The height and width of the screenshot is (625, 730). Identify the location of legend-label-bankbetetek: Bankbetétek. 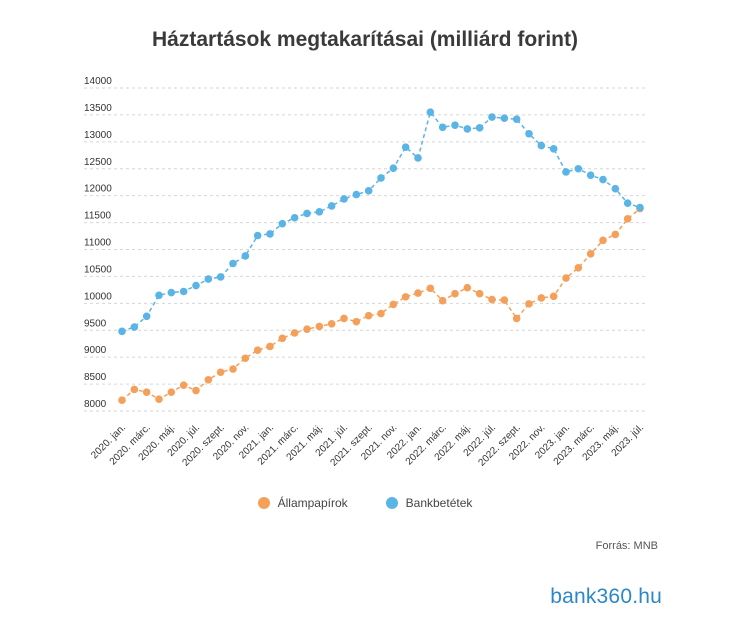
(439, 503).